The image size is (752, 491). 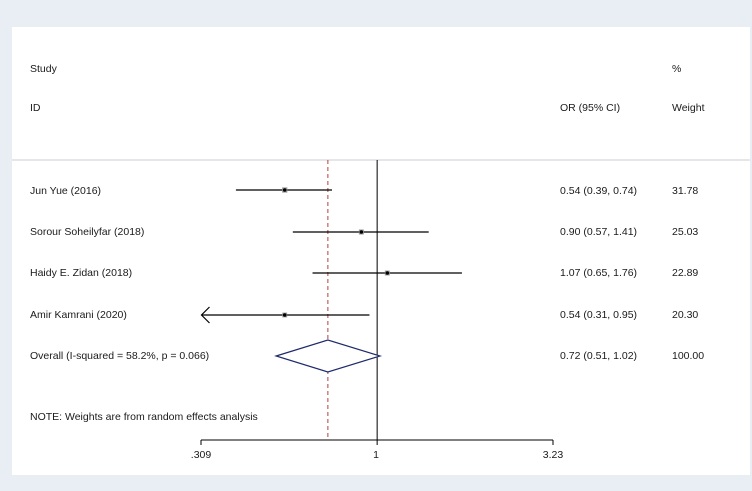 I want to click on overall-weight: 100.00, so click(x=688, y=356).